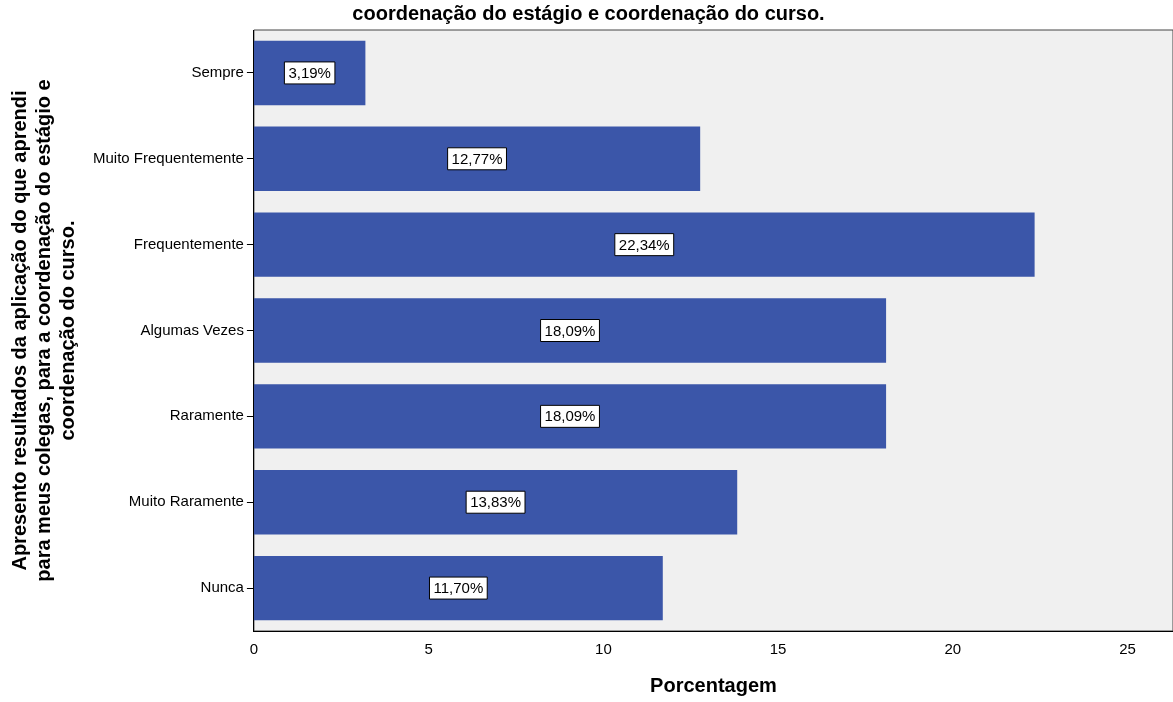  What do you see at coordinates (217, 72) in the screenshot?
I see `y-tick-label: Sempre` at bounding box center [217, 72].